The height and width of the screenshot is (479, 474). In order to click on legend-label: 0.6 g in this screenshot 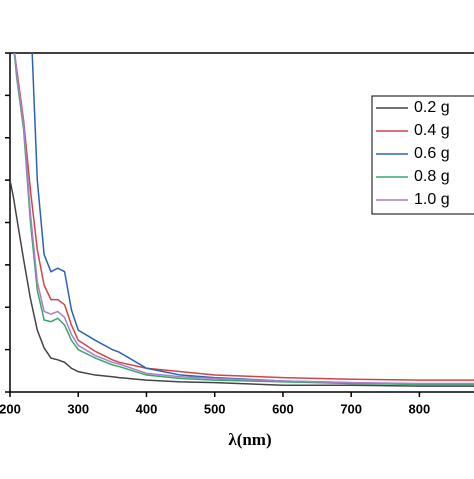, I will do `click(432, 153)`.